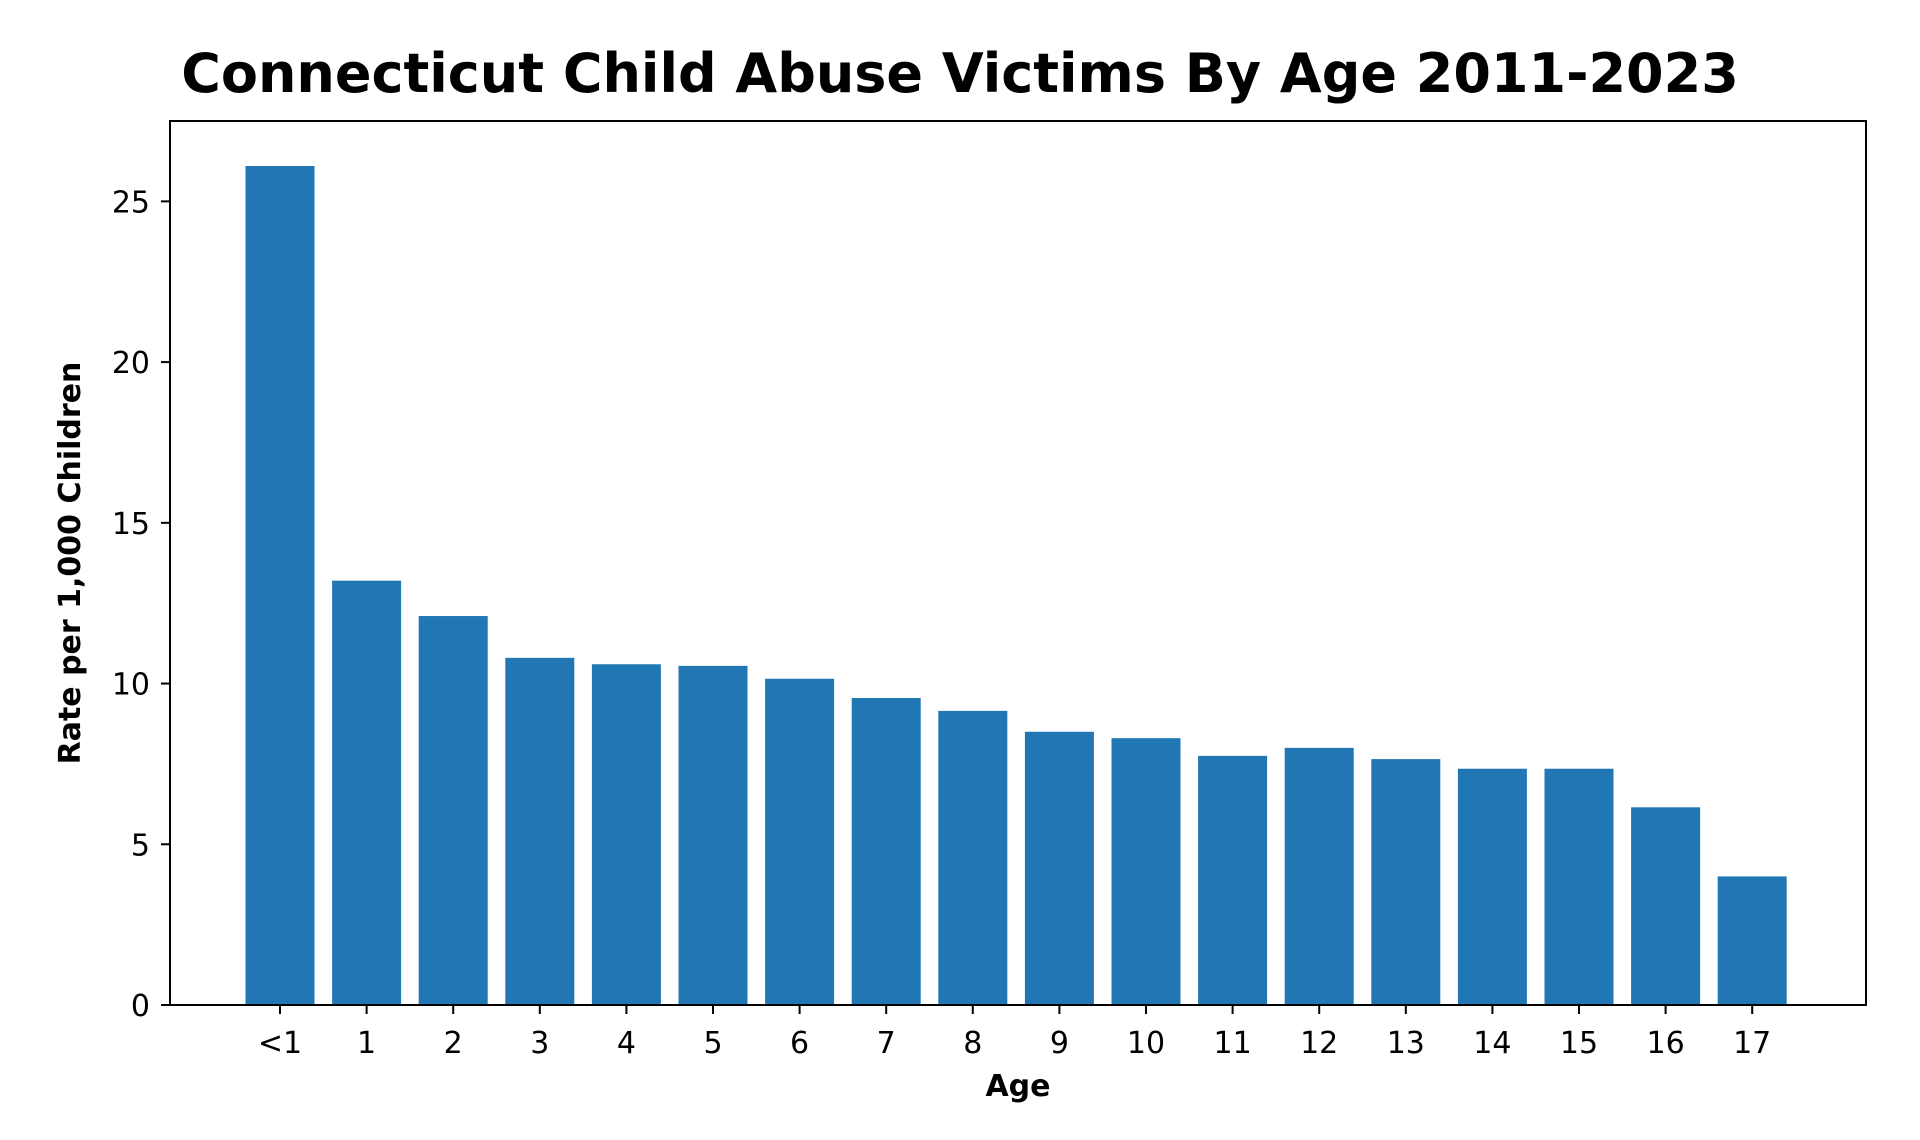 Image resolution: width=1920 pixels, height=1140 pixels. What do you see at coordinates (453, 1043) in the screenshot?
I see `x-tick-label-2: 2` at bounding box center [453, 1043].